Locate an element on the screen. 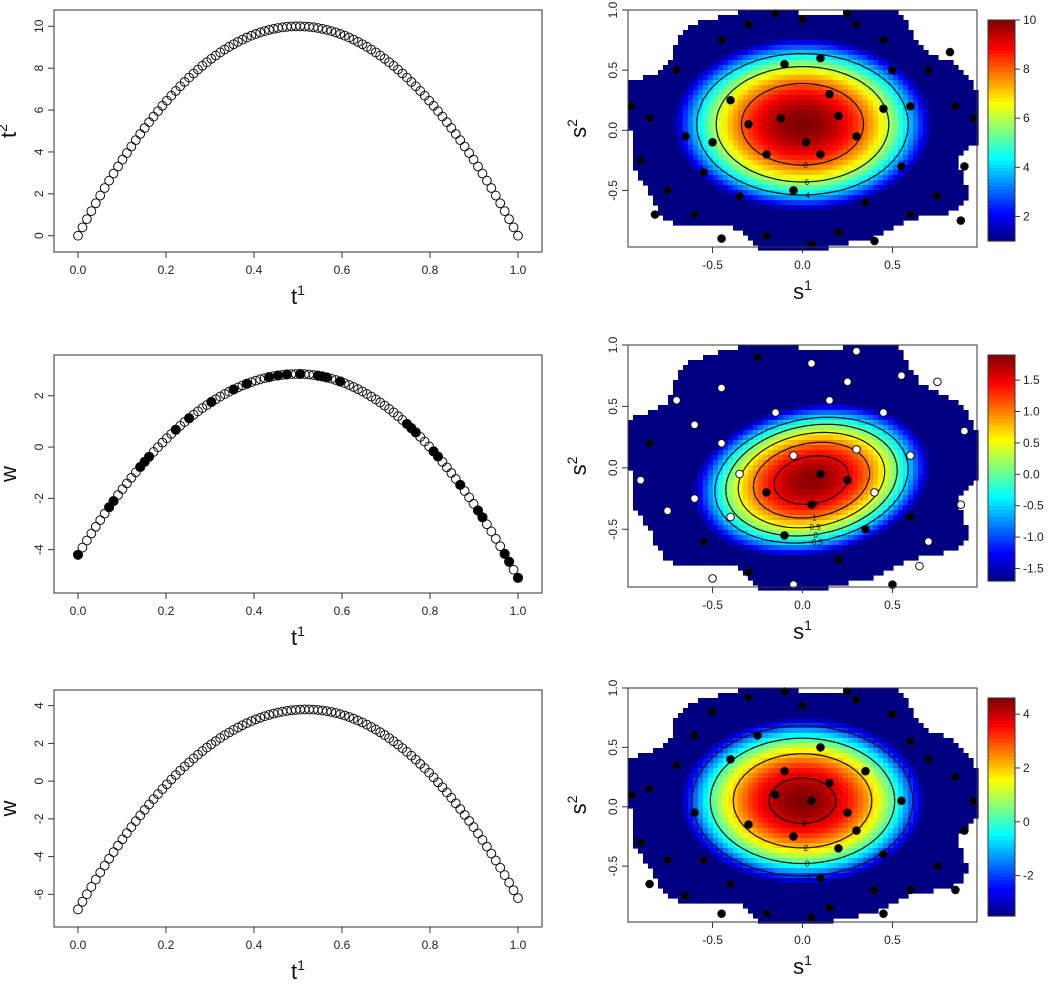 This screenshot has height=993, width=1050. colorbar-band is located at coordinates (1001, 84).